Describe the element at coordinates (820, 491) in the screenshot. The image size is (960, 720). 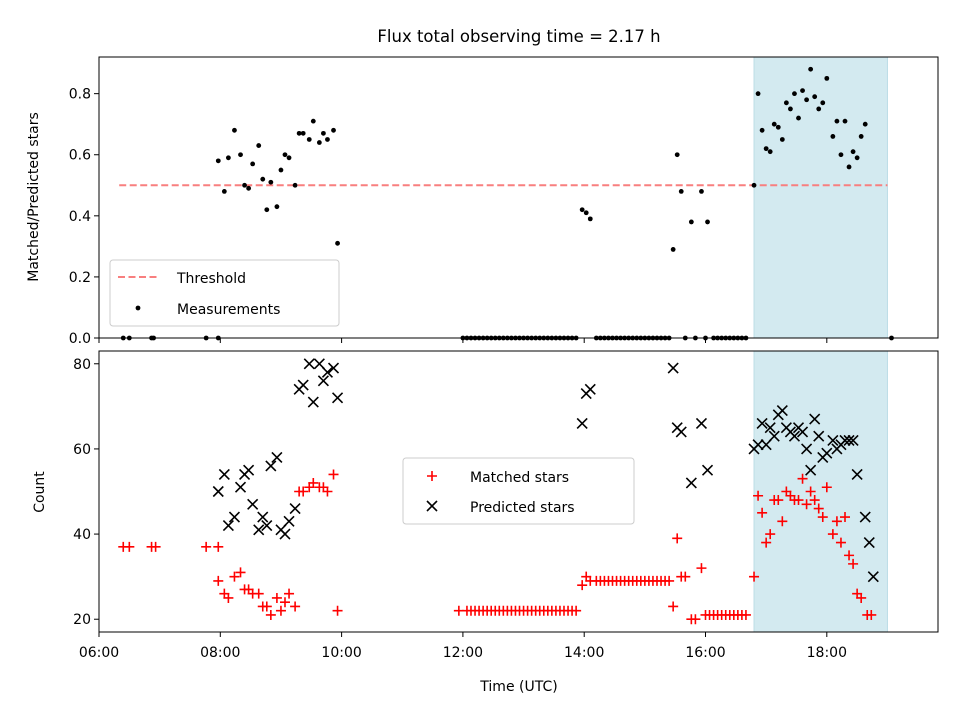
I see `bottom-highlight-layer` at that location.